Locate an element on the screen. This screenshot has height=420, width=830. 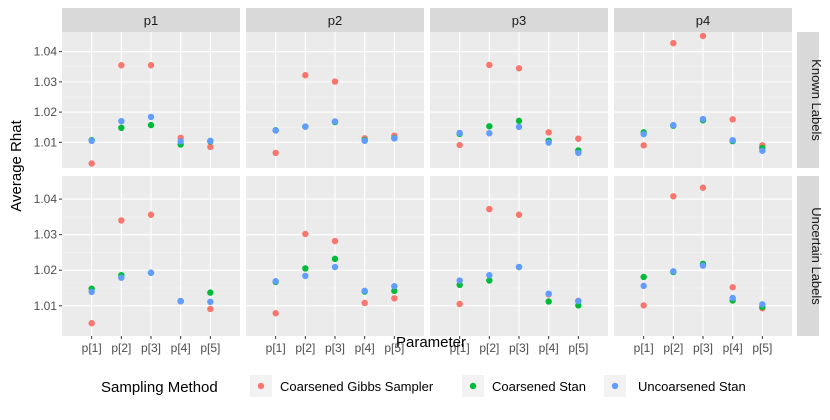
legend-title: Sampling Method is located at coordinates (159, 387).